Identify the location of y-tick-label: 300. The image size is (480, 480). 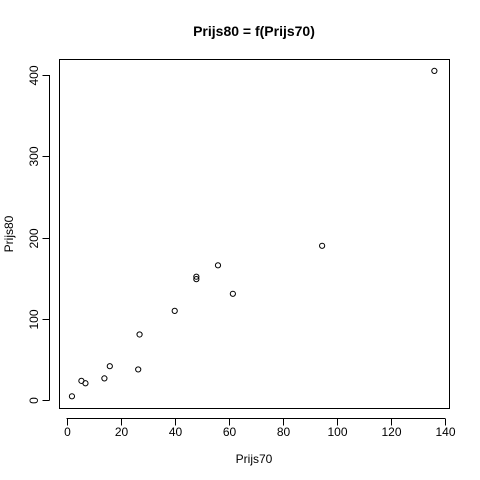
(34, 156).